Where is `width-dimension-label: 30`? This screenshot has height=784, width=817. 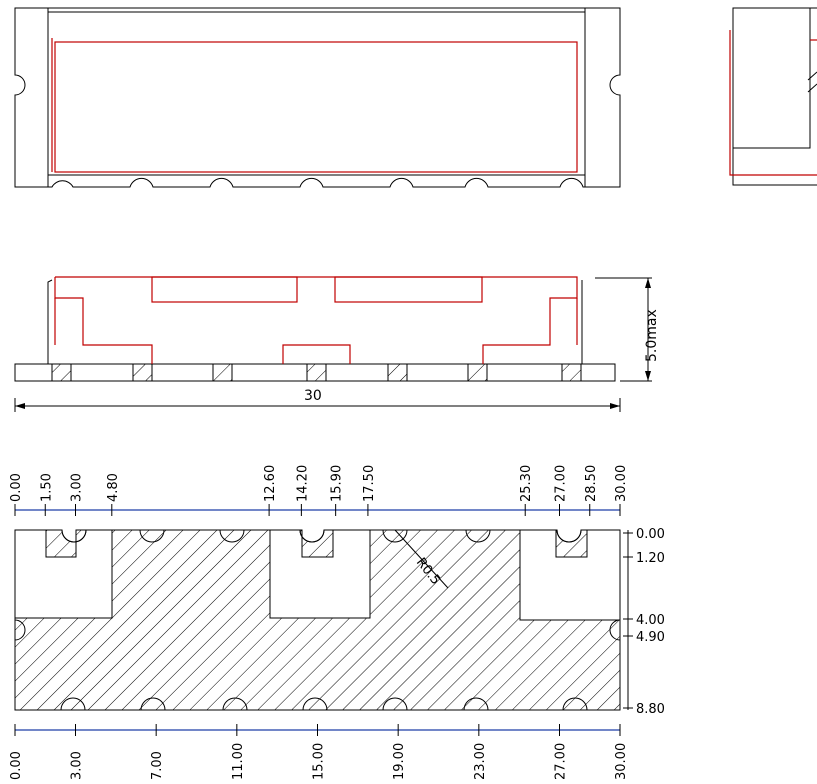
width-dimension-label: 30 is located at coordinates (313, 396).